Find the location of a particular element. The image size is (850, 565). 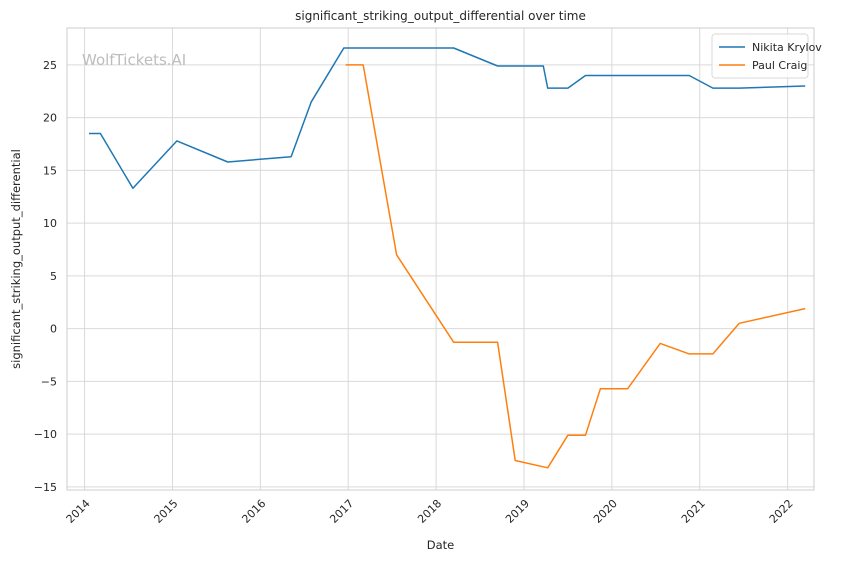

y-tick-label: 10 is located at coordinates (50, 223).